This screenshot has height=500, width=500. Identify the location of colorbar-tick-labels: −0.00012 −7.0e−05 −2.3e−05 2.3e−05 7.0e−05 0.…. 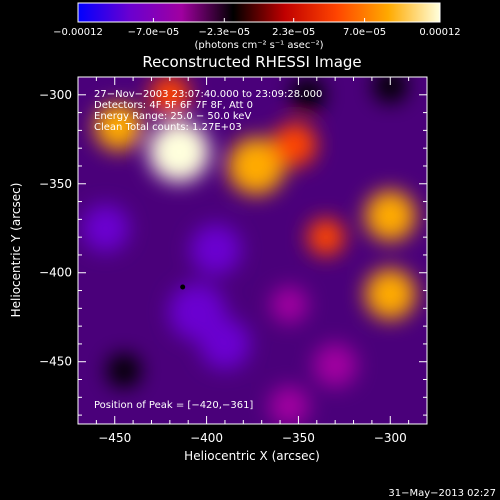
(257, 32).